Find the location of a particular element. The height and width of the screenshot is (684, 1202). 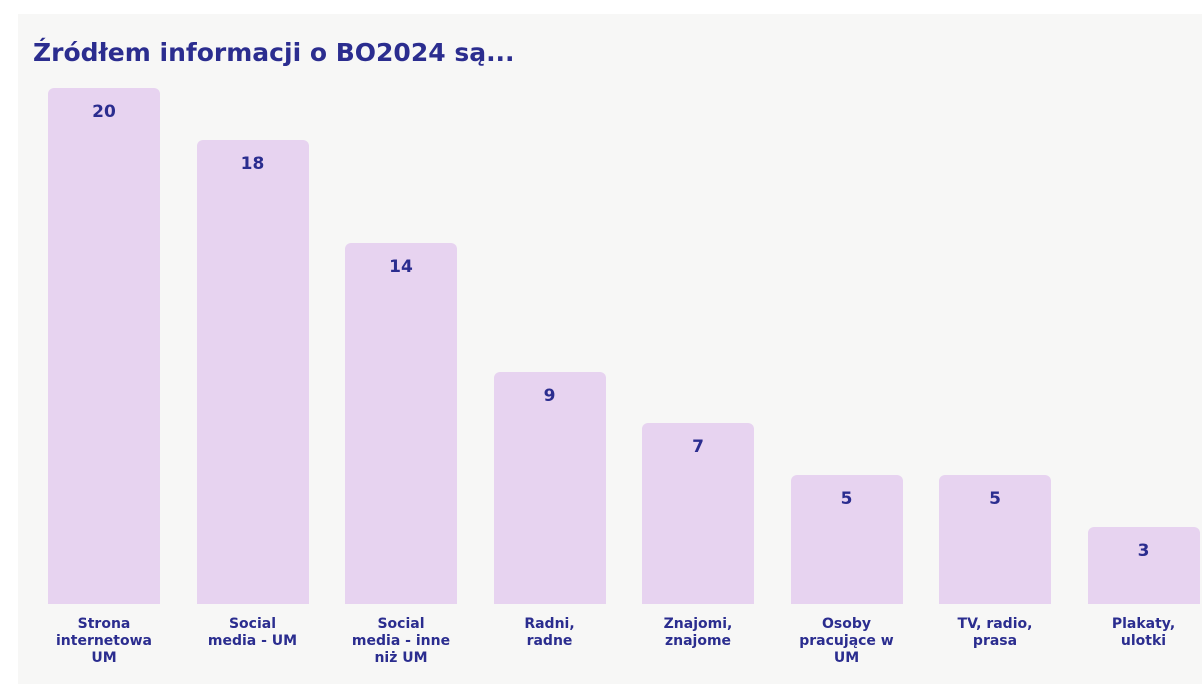

x-tick-label: Plakaty, ulotki is located at coordinates (1143, 632).